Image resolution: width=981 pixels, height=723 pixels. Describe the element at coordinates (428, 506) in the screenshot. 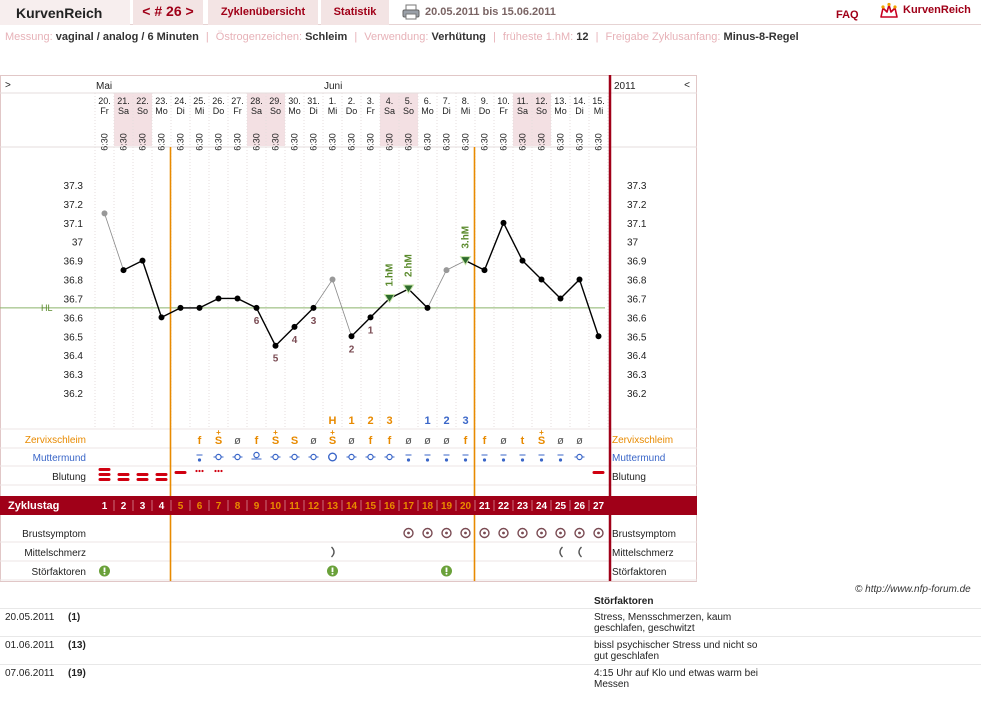

I see `cycle-day-number: 18` at that location.